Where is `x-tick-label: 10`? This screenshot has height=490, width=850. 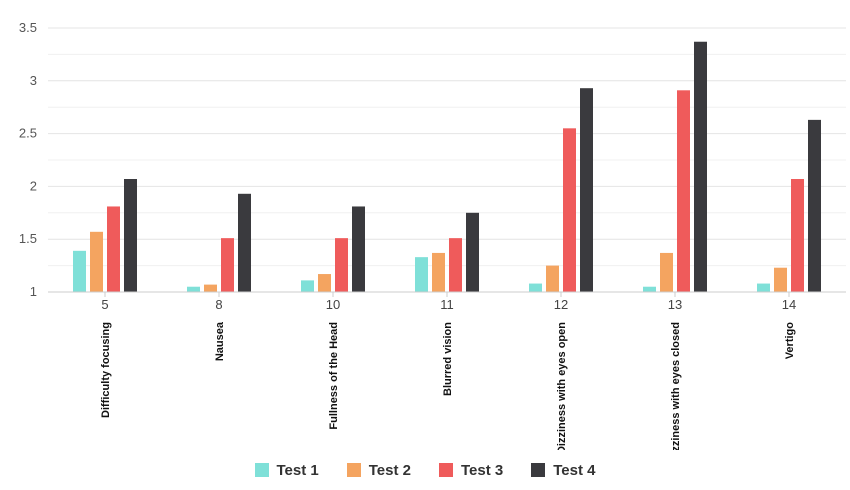 x-tick-label: 10 is located at coordinates (333, 304).